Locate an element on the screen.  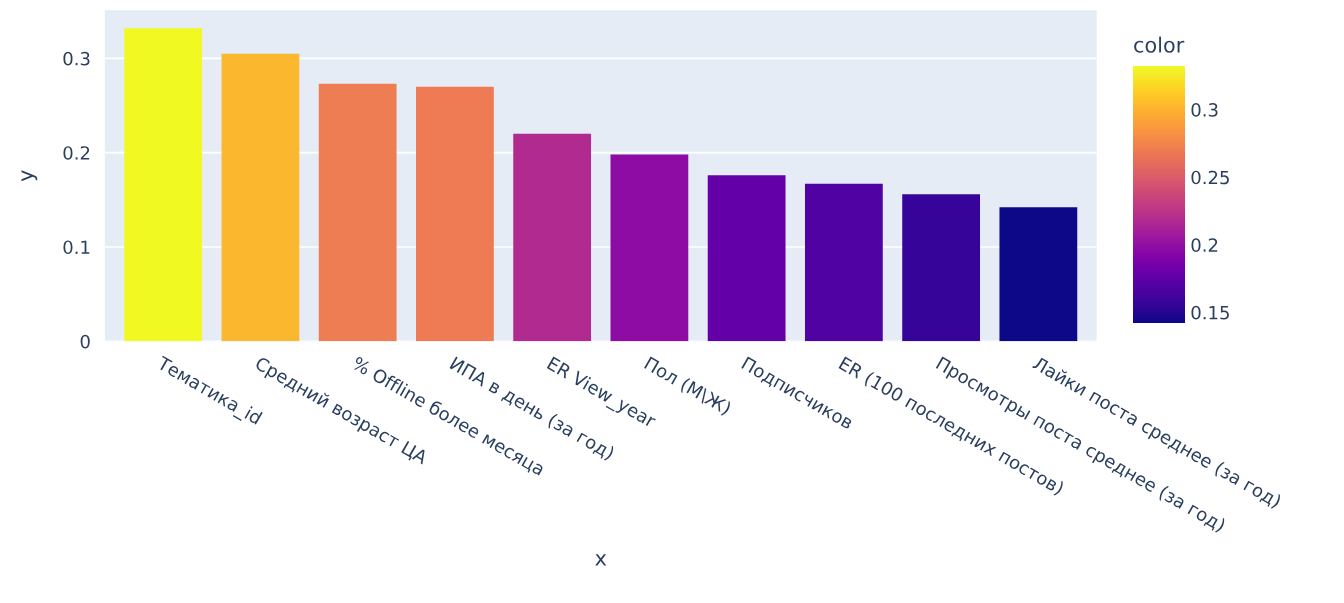
color-bar-label: 0.3 is located at coordinates (1204, 110).